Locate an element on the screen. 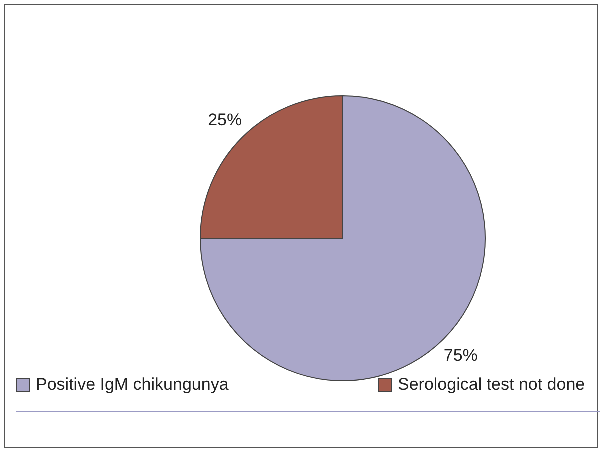 Image resolution: width=605 pixels, height=453 pixels. data-label: 25% is located at coordinates (225, 120).